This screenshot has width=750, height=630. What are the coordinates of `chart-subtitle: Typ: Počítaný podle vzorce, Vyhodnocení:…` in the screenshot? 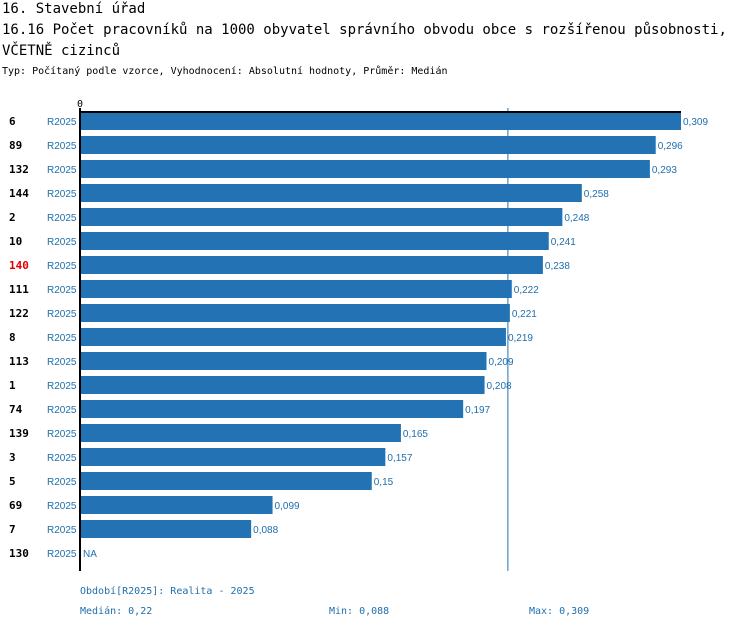 It's located at (225, 71).